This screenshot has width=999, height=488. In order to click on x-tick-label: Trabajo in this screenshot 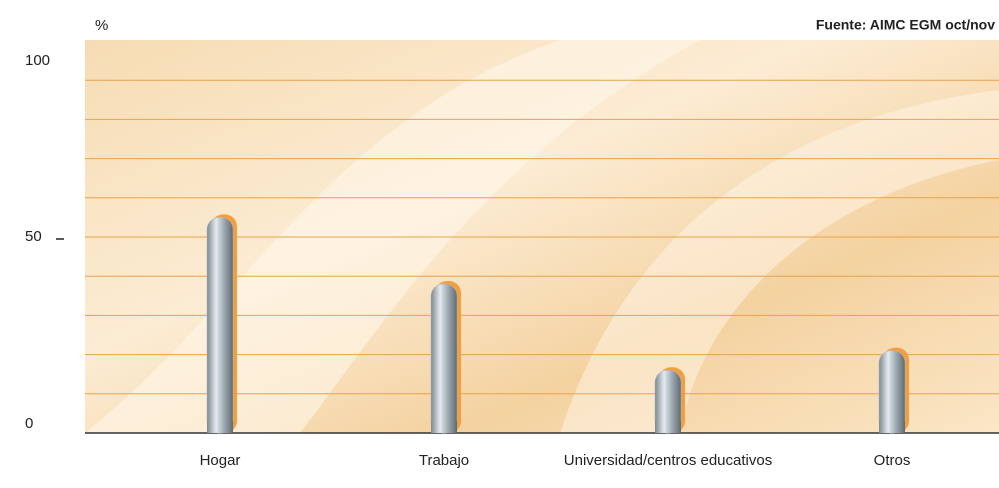, I will do `click(444, 460)`.